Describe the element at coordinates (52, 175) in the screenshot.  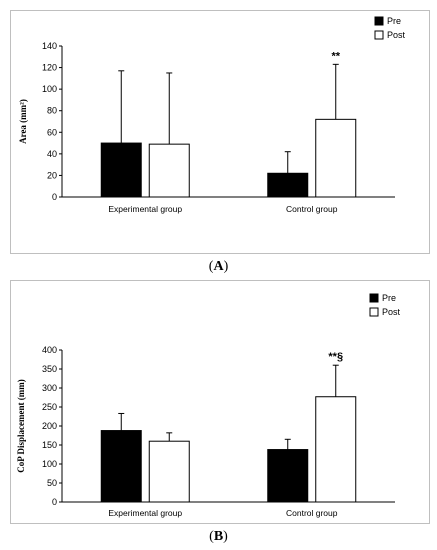
I see `y-tick-label: 20` at that location.